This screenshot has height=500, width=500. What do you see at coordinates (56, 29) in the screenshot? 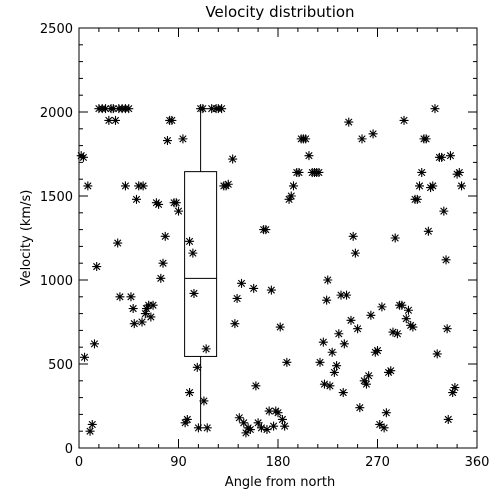
I see `y-tick-label: 2500` at bounding box center [56, 29].